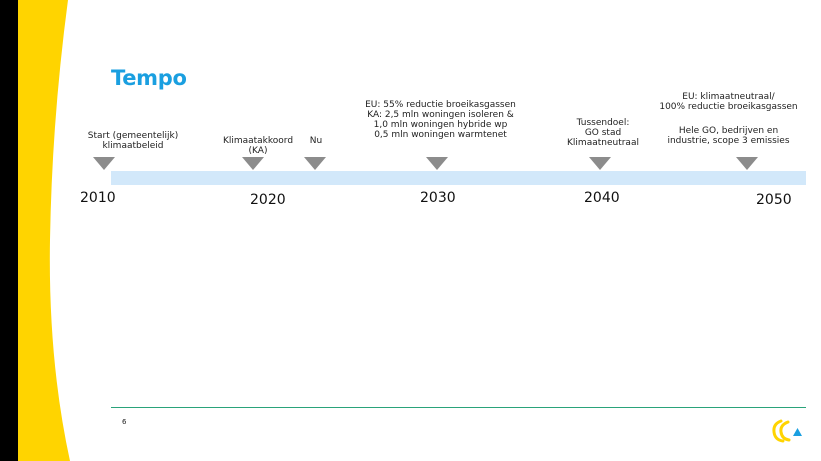 This screenshot has width=821, height=461. What do you see at coordinates (133, 141) in the screenshot?
I see `milestone-label-start: Start (gemeentelijk) klimaatbeleid` at bounding box center [133, 141].